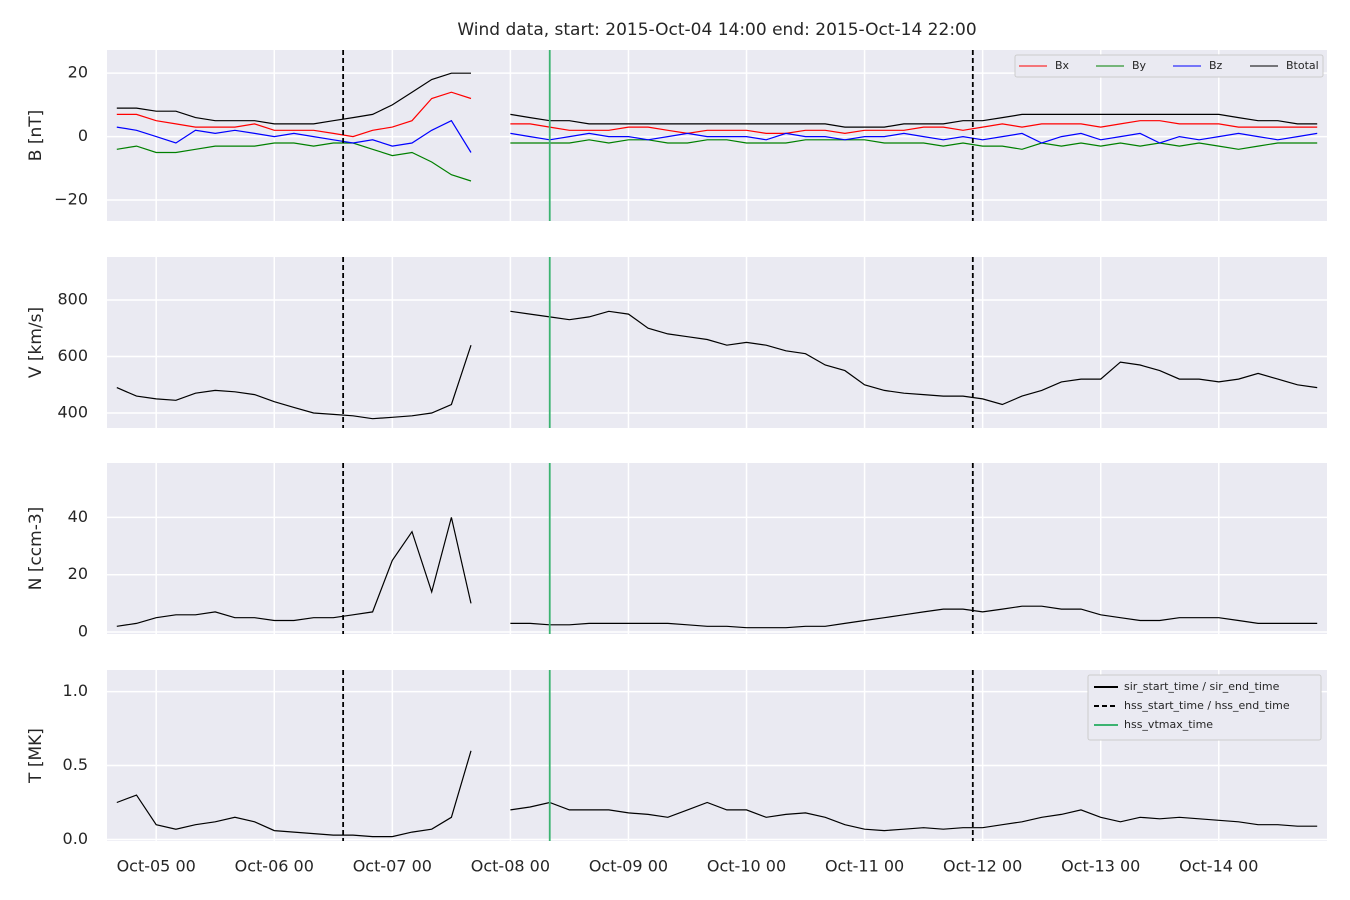 The height and width of the screenshot is (900, 1350). Describe the element at coordinates (1207, 705) in the screenshot. I see `legend-label: hss_start_time / hss_end_time` at that location.